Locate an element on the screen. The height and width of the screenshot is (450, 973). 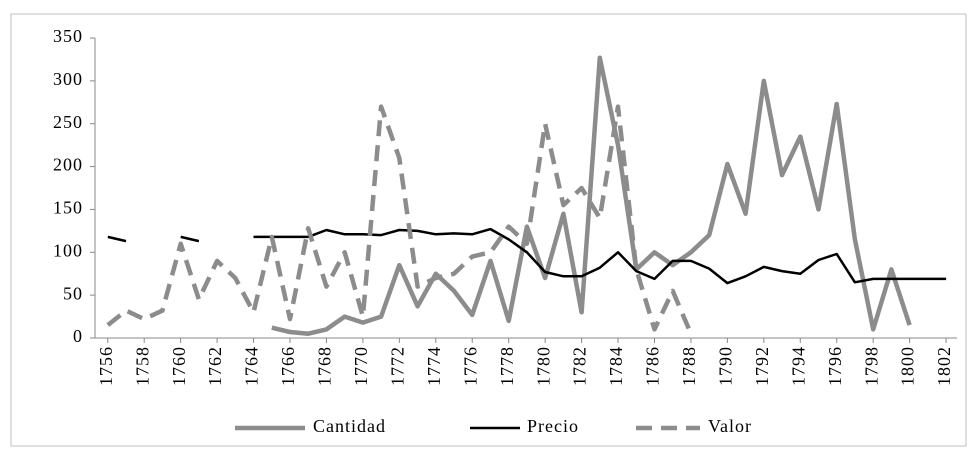
x-tick-label: 1762 is located at coordinates (215, 366).